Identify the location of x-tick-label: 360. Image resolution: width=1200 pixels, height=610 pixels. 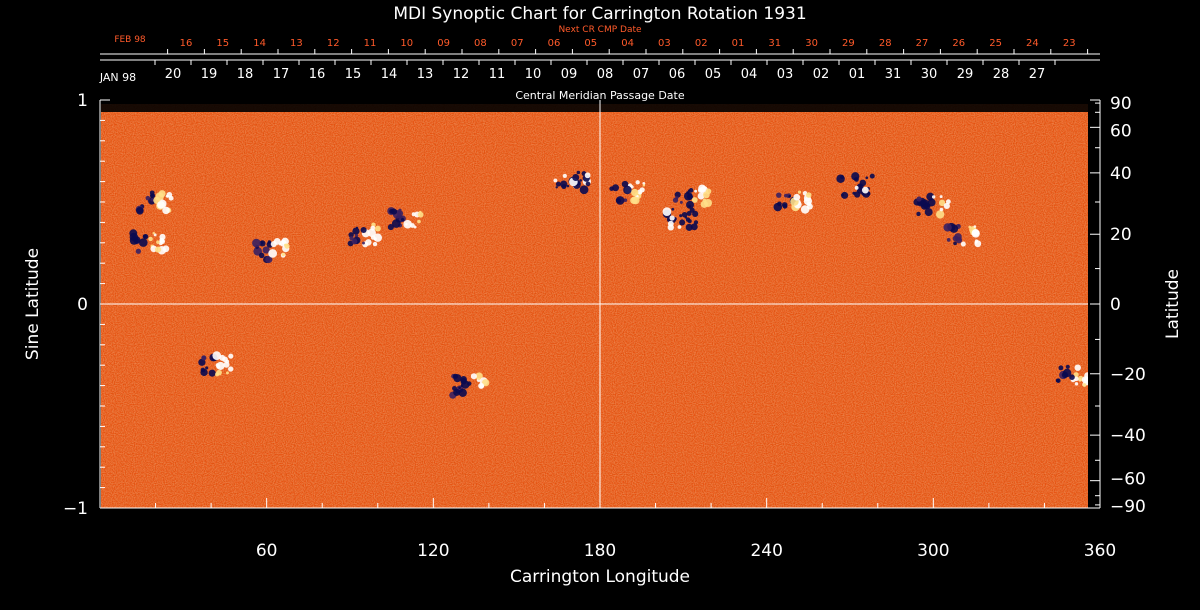
(1100, 551).